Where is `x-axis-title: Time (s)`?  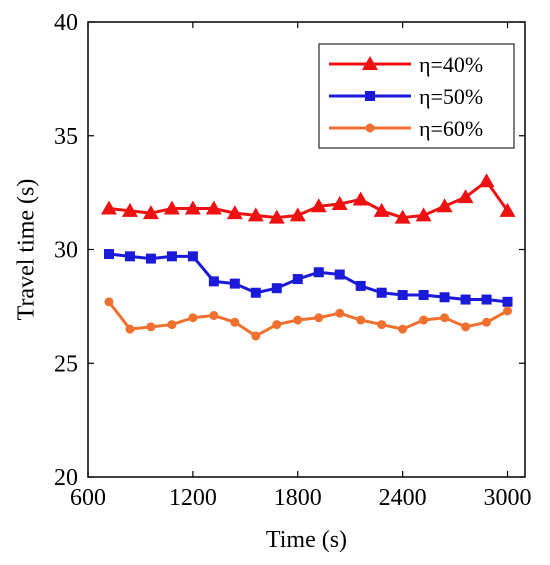 x-axis-title: Time (s) is located at coordinates (306, 540).